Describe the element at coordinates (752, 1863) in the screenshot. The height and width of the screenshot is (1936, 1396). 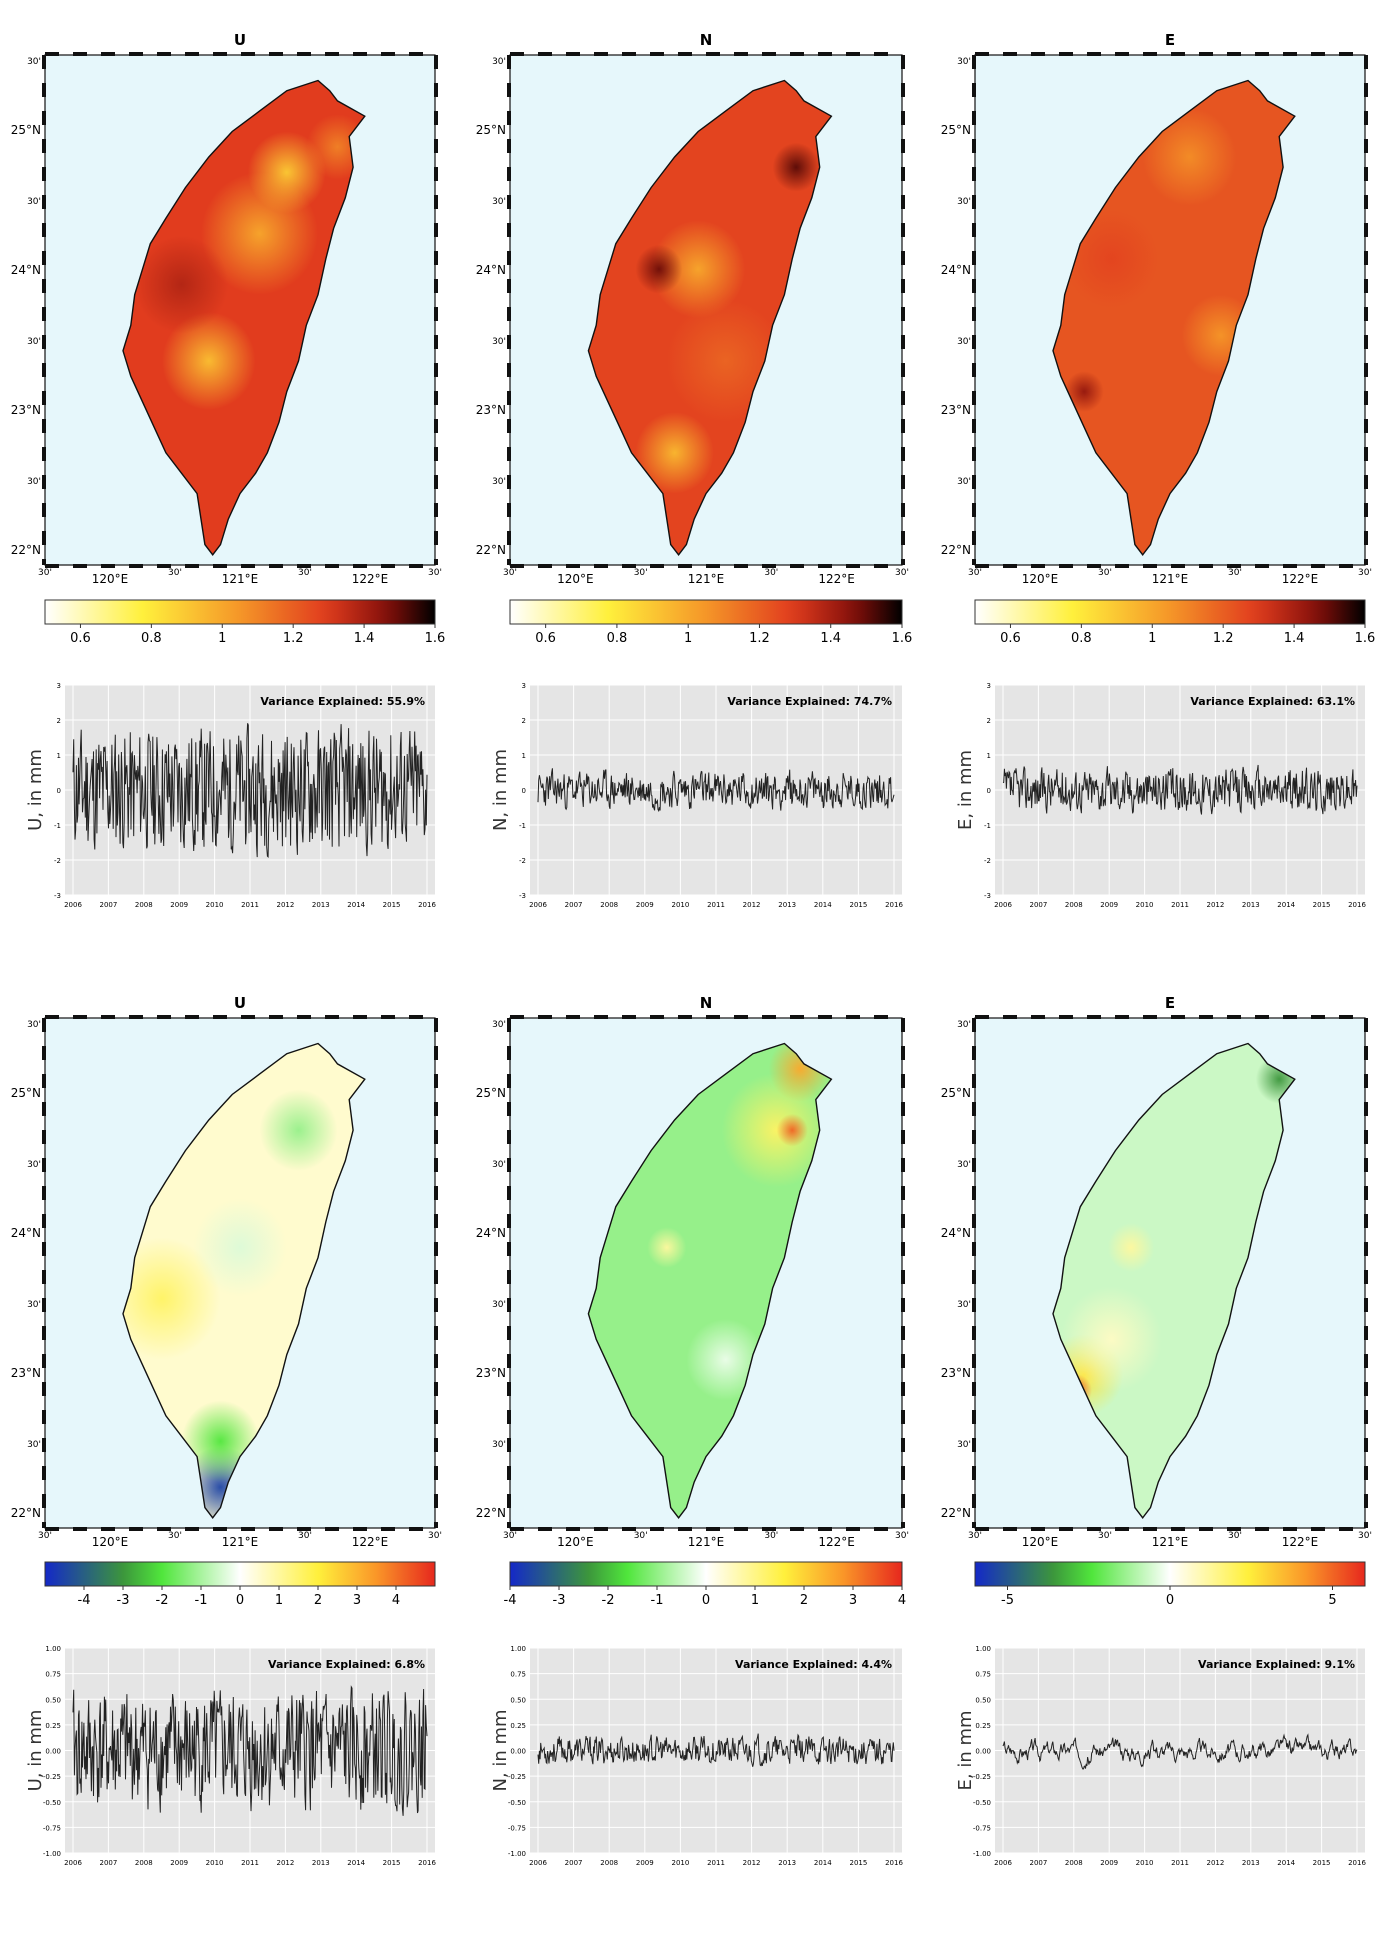
I see `x-tick-label: 2012` at that location.